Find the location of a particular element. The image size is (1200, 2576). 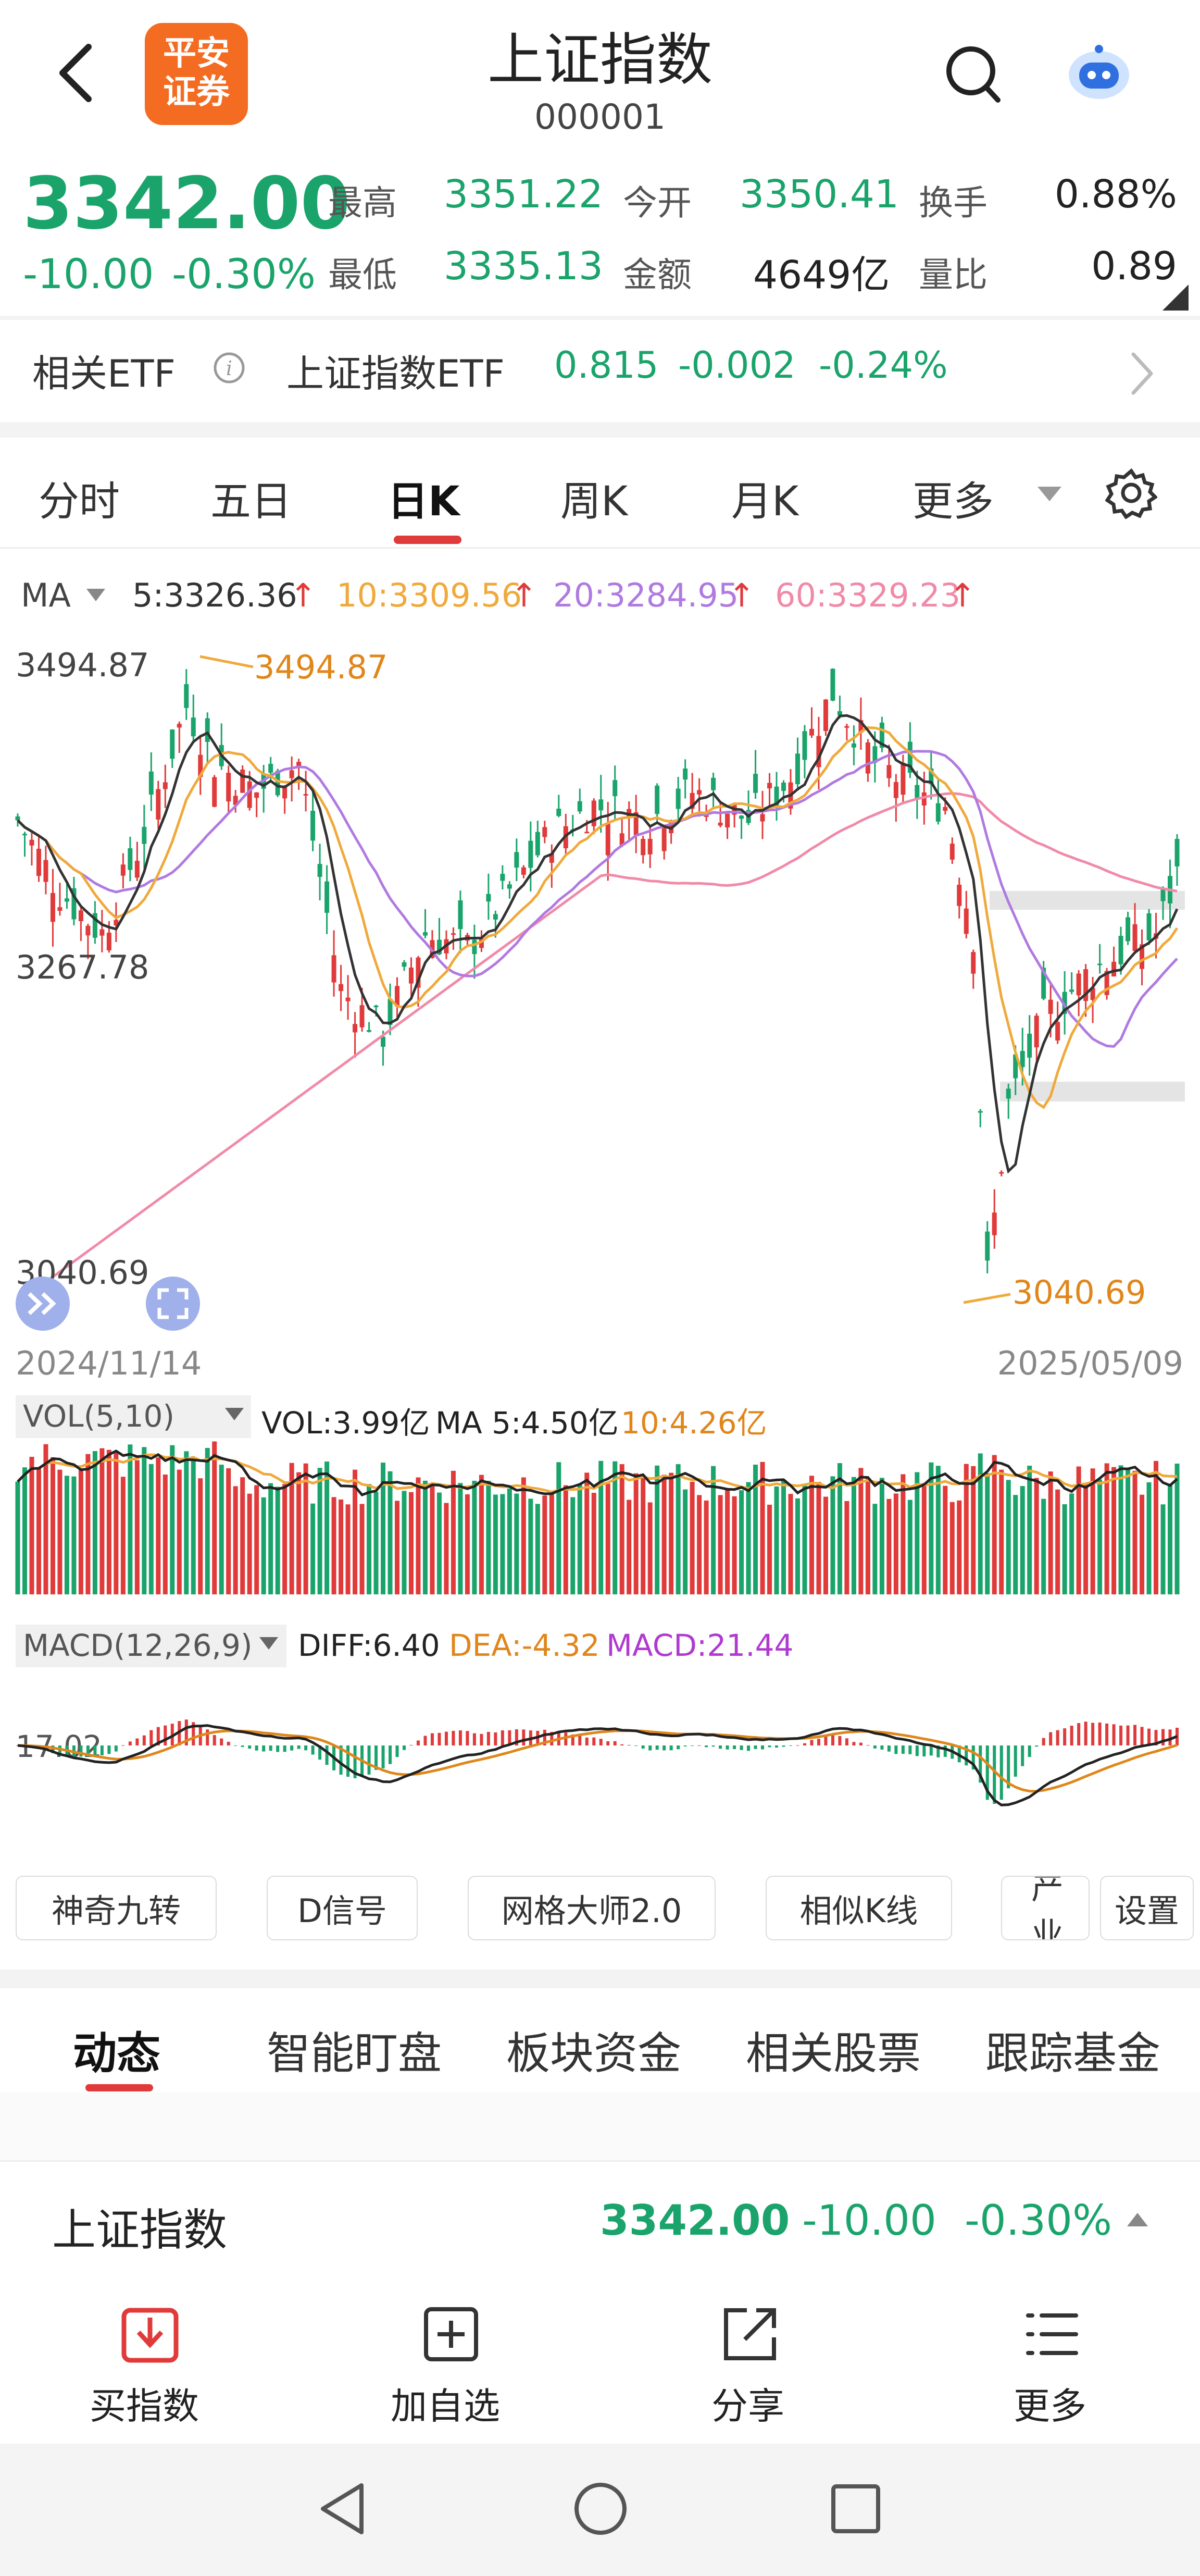

system-back-icon is located at coordinates (343, 2509).